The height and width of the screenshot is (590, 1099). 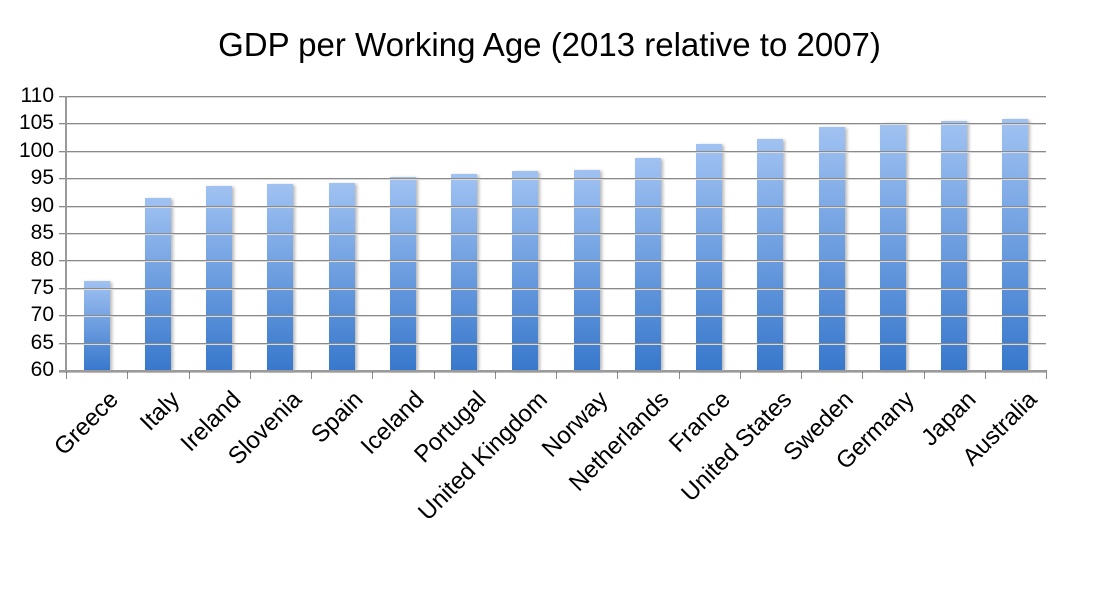 What do you see at coordinates (42, 369) in the screenshot?
I see `y-axis-label: 60` at bounding box center [42, 369].